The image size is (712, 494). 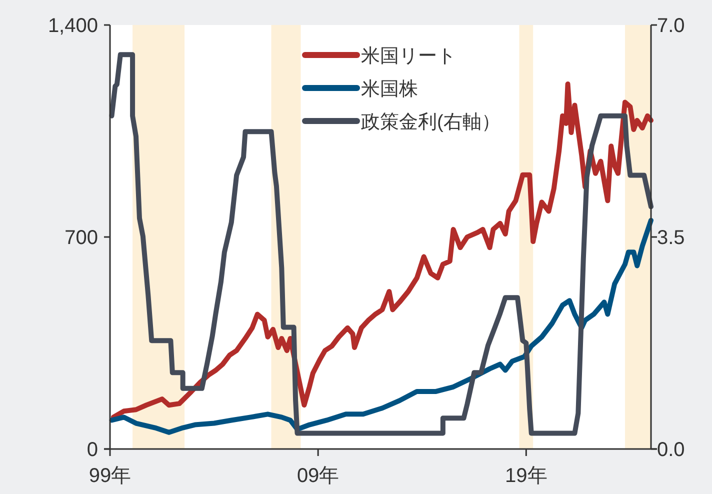 What do you see at coordinates (110, 476) in the screenshot?
I see `x-tick-label: 99年` at bounding box center [110, 476].